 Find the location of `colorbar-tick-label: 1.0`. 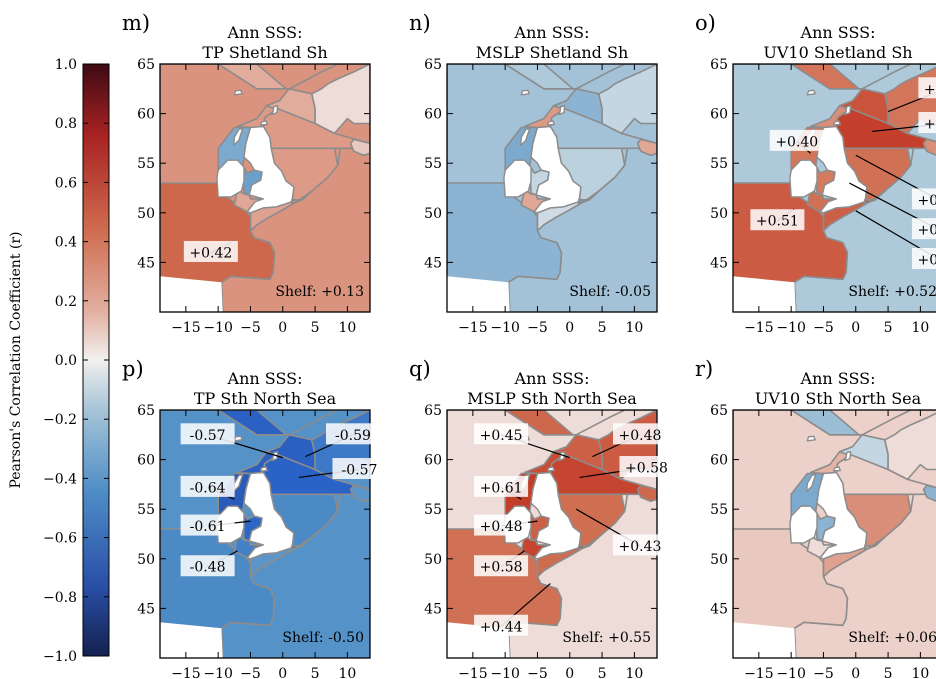

colorbar-tick-label: 1.0 is located at coordinates (66, 65).